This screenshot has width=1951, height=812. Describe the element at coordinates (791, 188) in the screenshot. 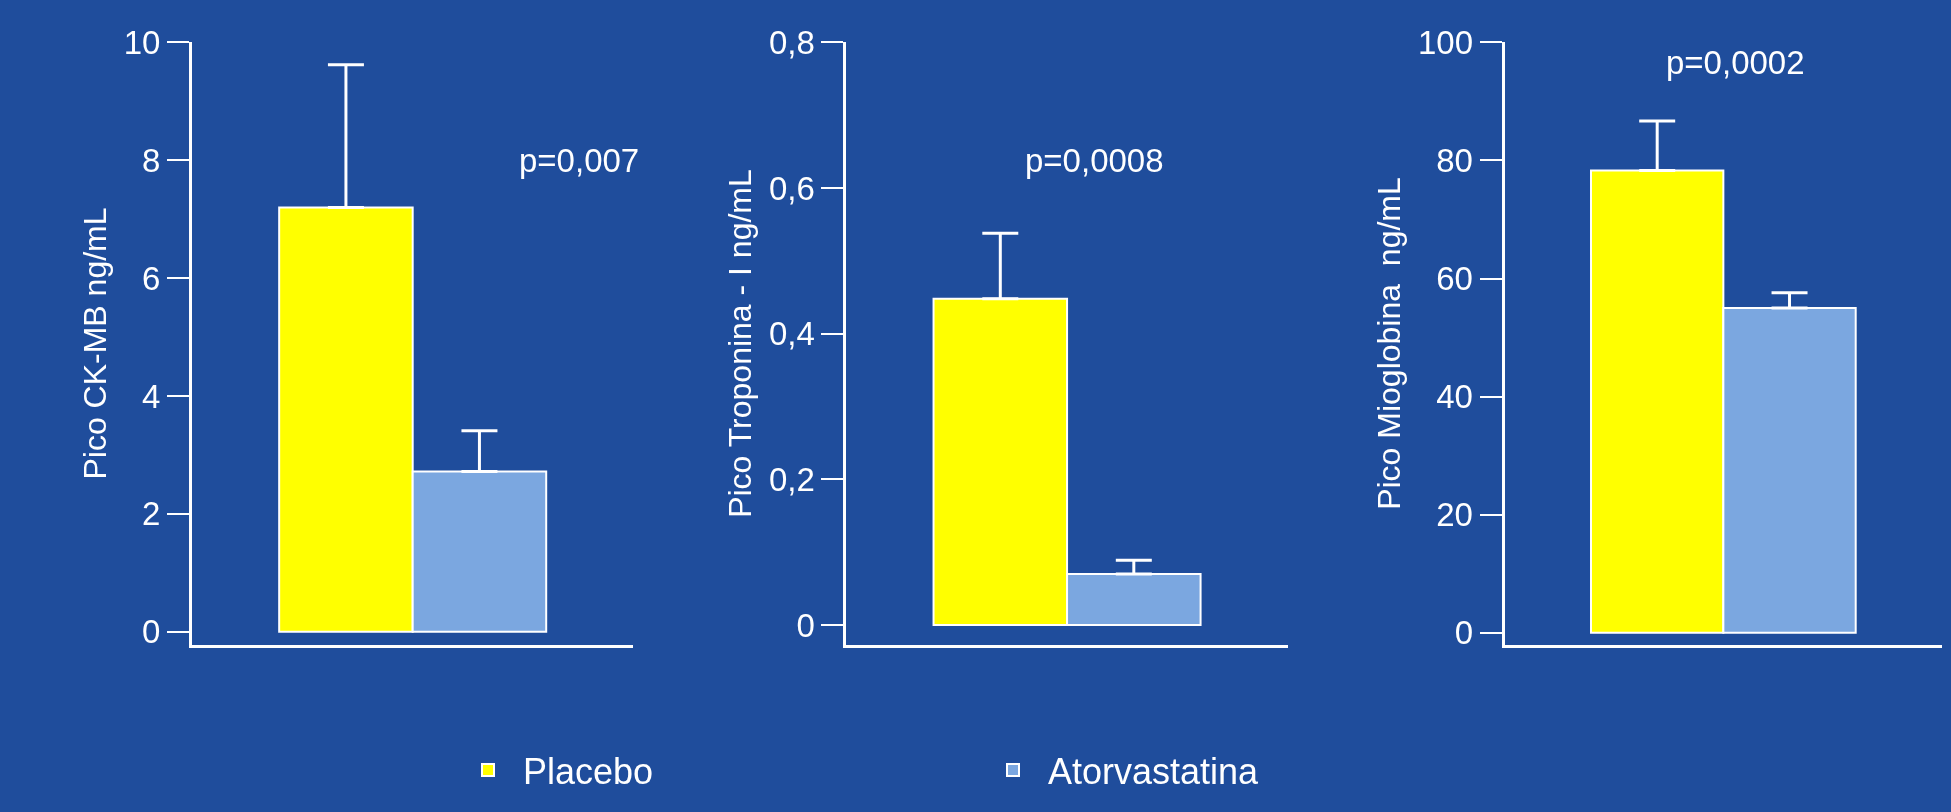

I see `y-tick-label: 0,6` at that location.